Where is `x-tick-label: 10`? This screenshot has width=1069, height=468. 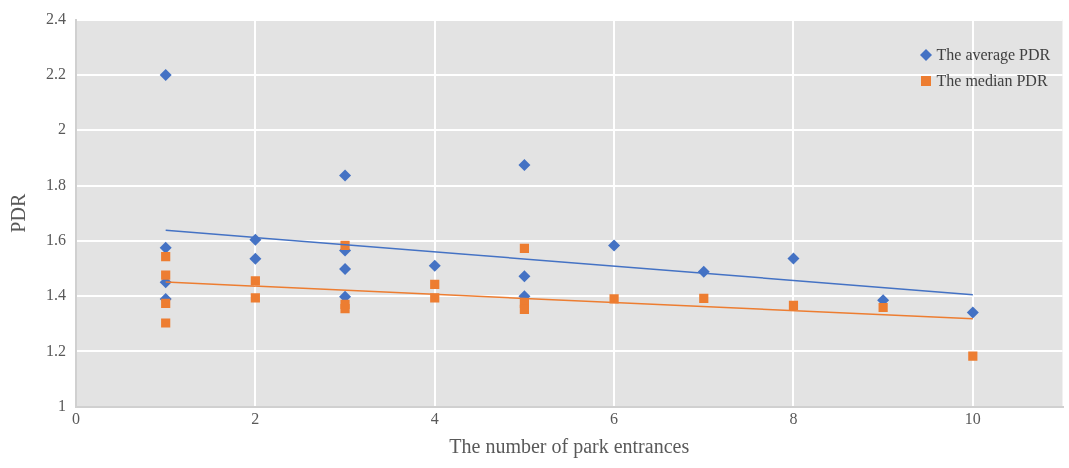 x-tick-label: 10 is located at coordinates (972, 418).